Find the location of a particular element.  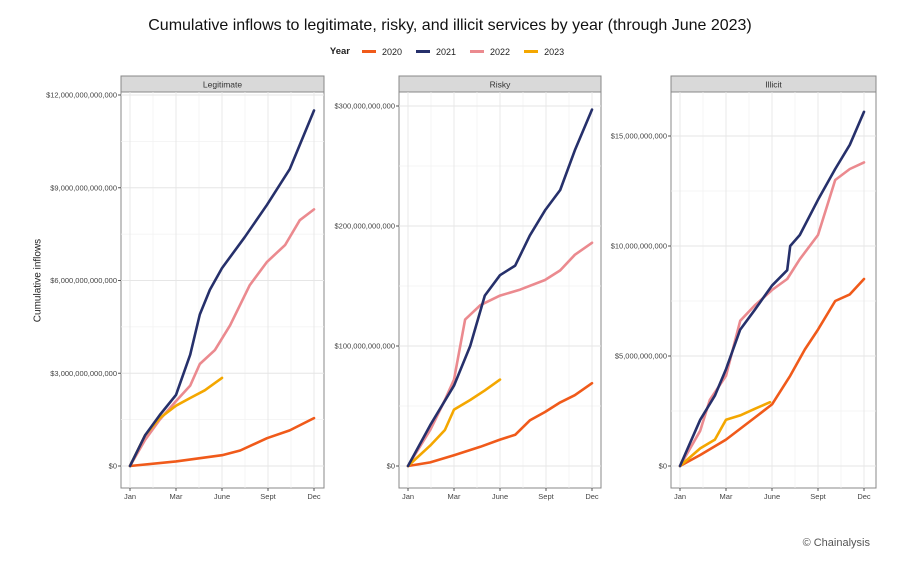

y-tick-label: $100,000,000,000 is located at coordinates (365, 346).